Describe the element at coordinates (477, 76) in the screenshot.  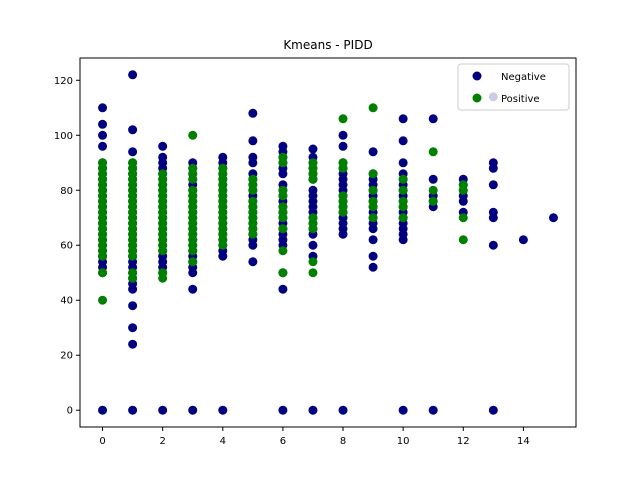
I see `legend-marker-negative` at that location.